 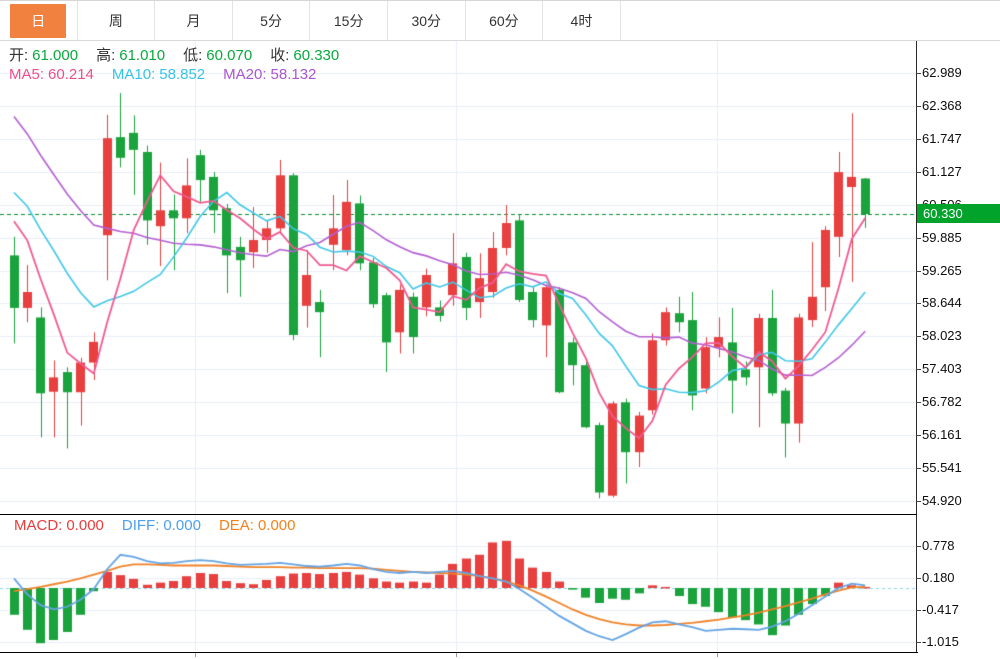 I want to click on ohlc-legend: 开: 61.000 高: 61.010 低: 60.070 收: 60.330, so click(x=183, y=54).